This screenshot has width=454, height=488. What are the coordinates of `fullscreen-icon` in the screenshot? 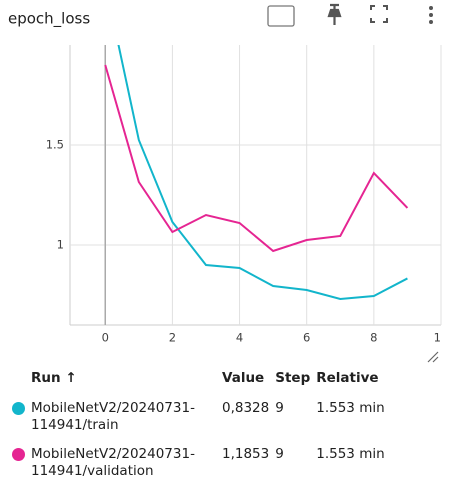 It's located at (379, 14).